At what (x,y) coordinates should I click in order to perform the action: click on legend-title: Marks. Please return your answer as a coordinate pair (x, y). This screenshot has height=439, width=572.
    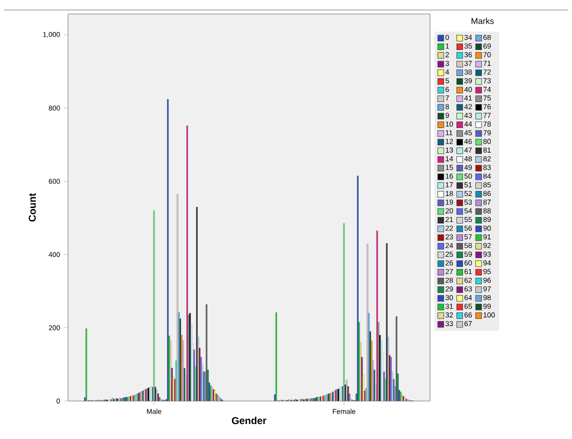
    Looking at the image, I should click on (483, 21).